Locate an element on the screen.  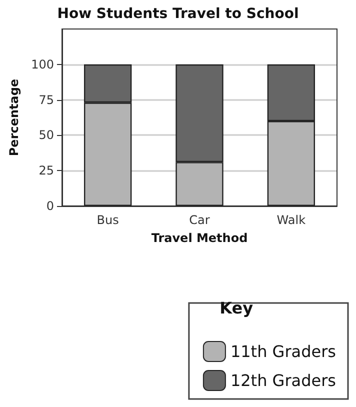
x-tick-label: Bus is located at coordinates (107, 220).